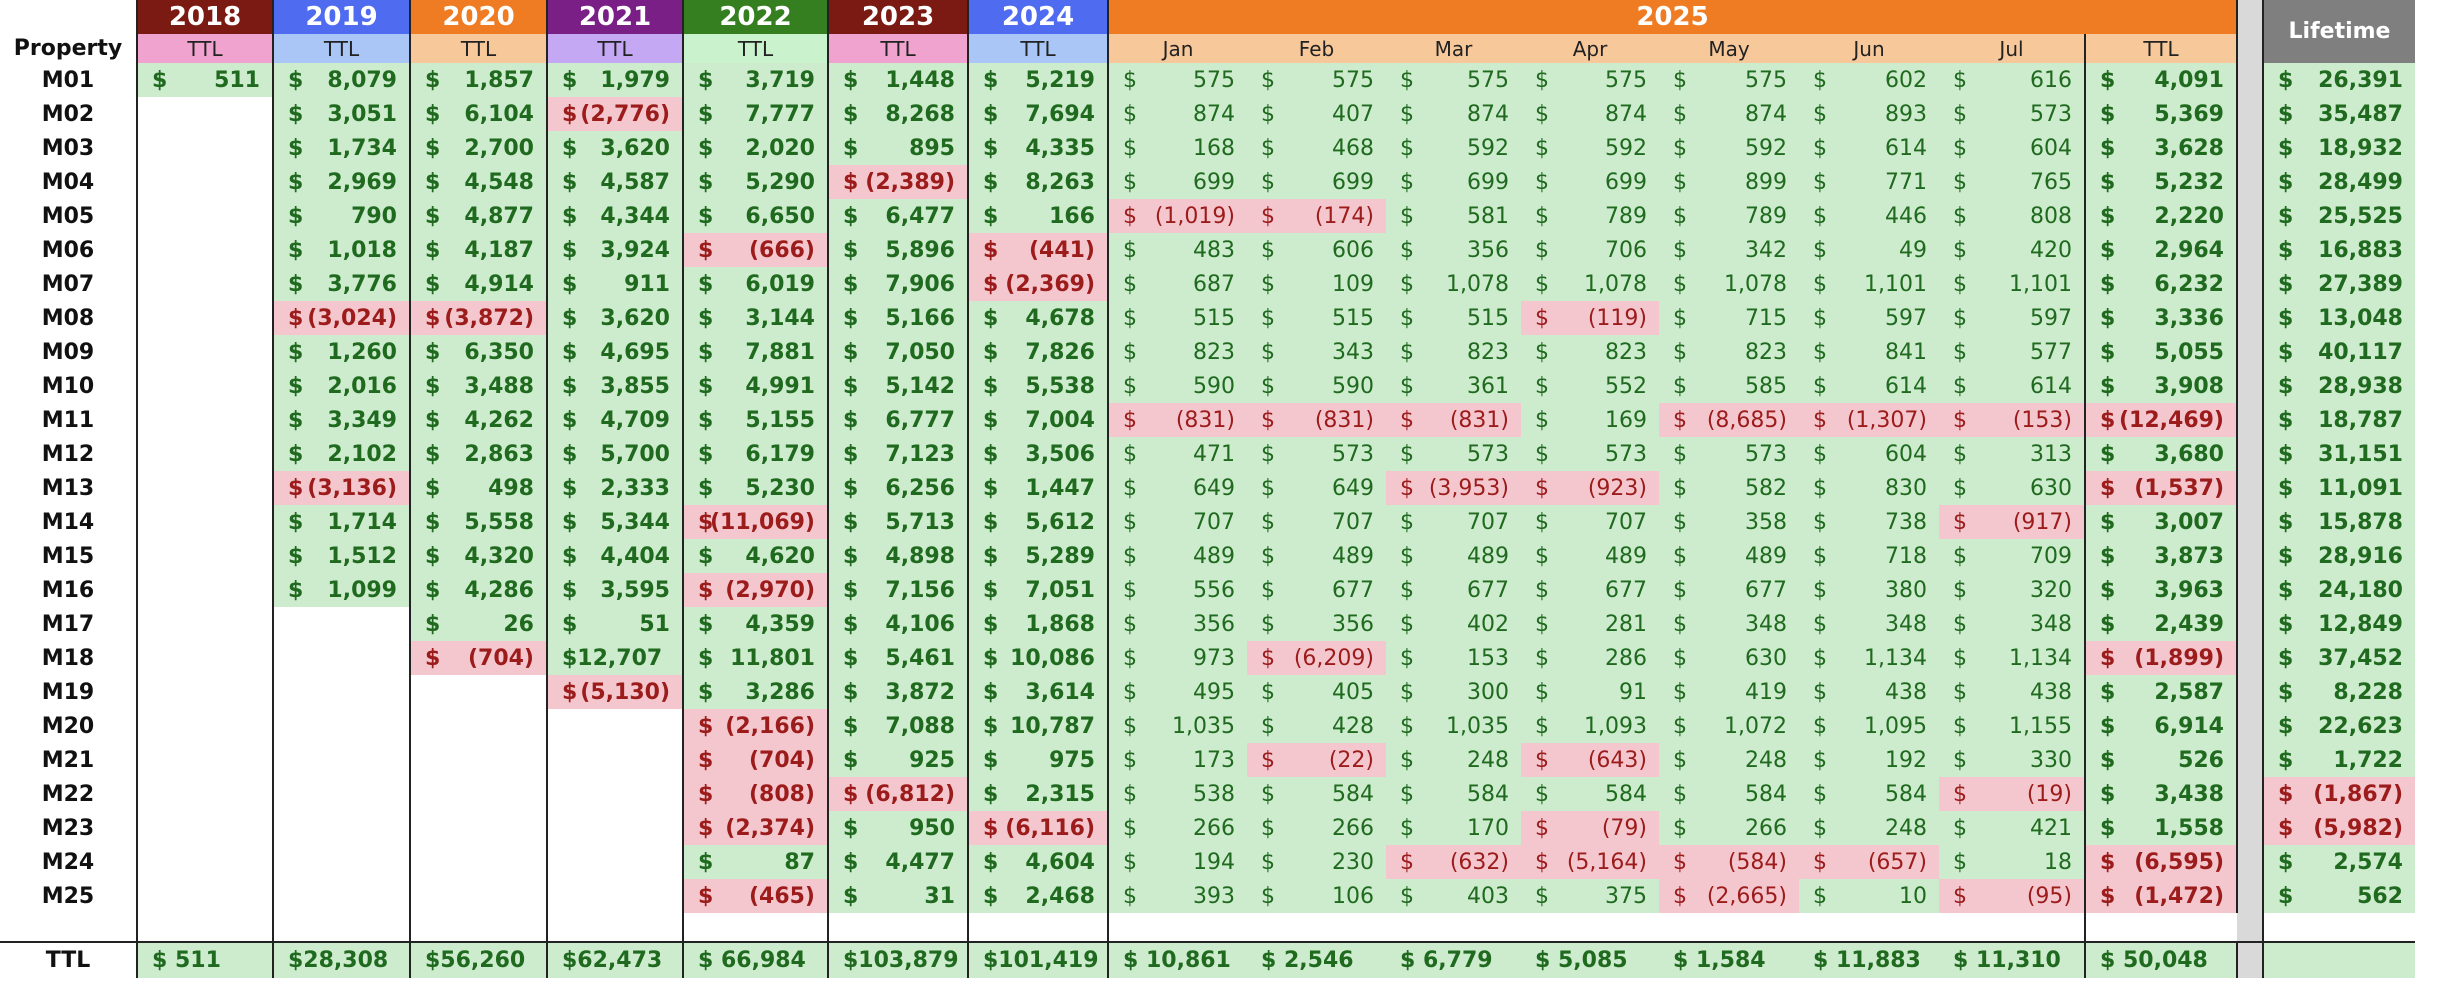 Image resolution: width=2456 pixels, height=988 pixels. I want to click on value-cell: $5,155, so click(755, 420).